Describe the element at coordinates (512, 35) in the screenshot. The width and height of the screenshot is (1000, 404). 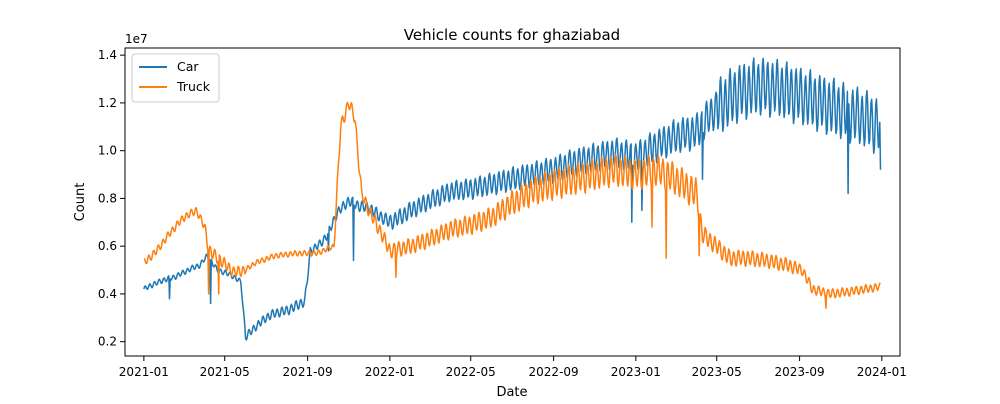
I see `chart-title: Vehicle counts for ghaziabad` at that location.